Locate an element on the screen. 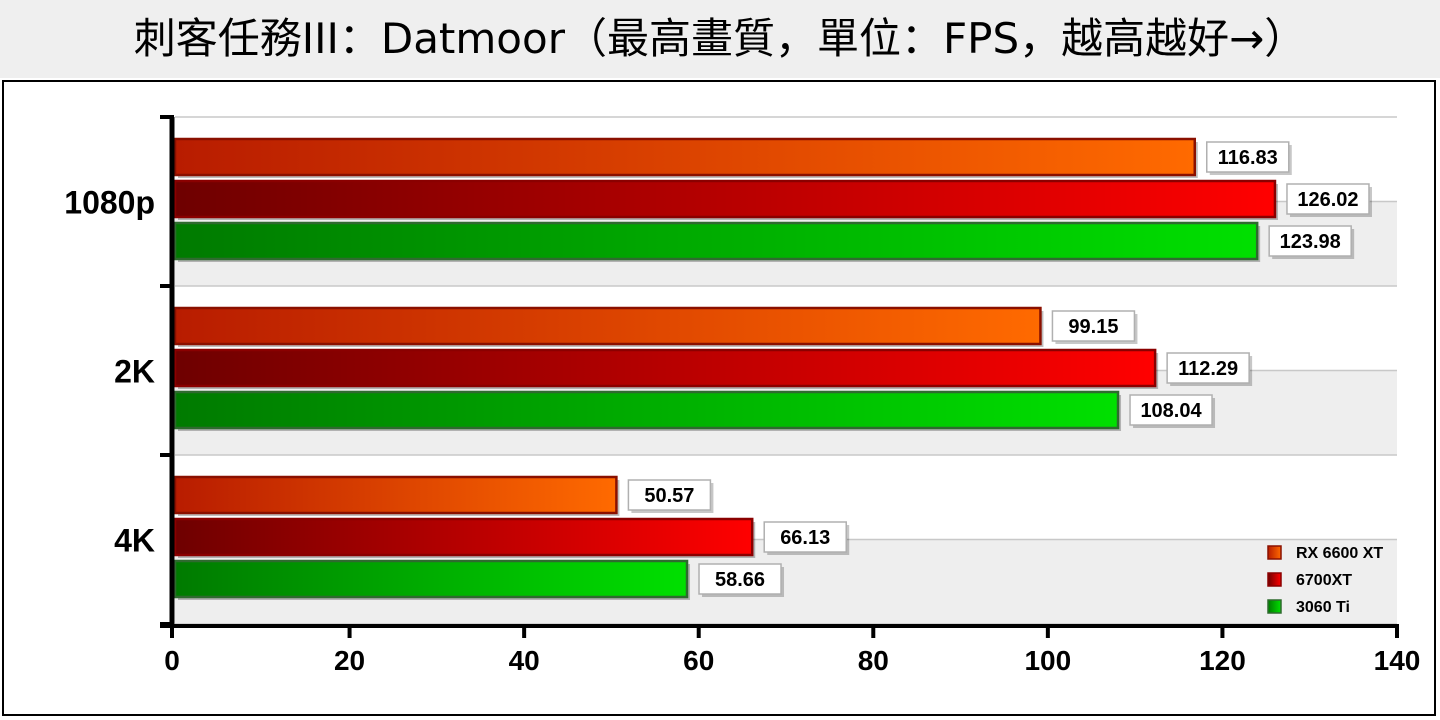 The height and width of the screenshot is (720, 1440). data-label: 66.13 is located at coordinates (805, 538).